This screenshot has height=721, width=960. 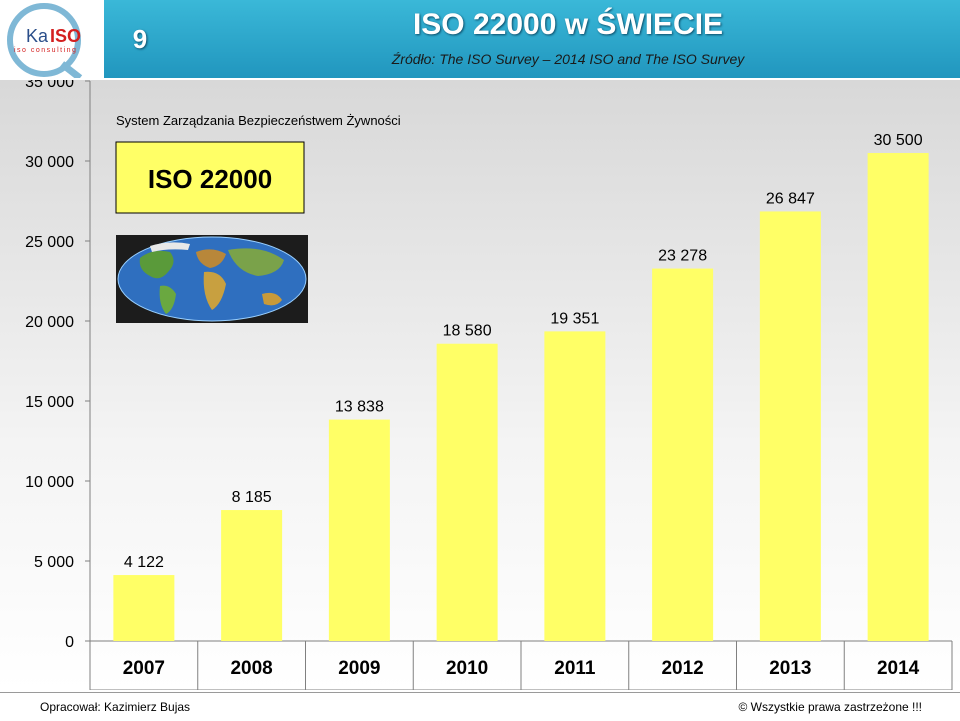 I want to click on bar-2013, so click(x=790, y=426).